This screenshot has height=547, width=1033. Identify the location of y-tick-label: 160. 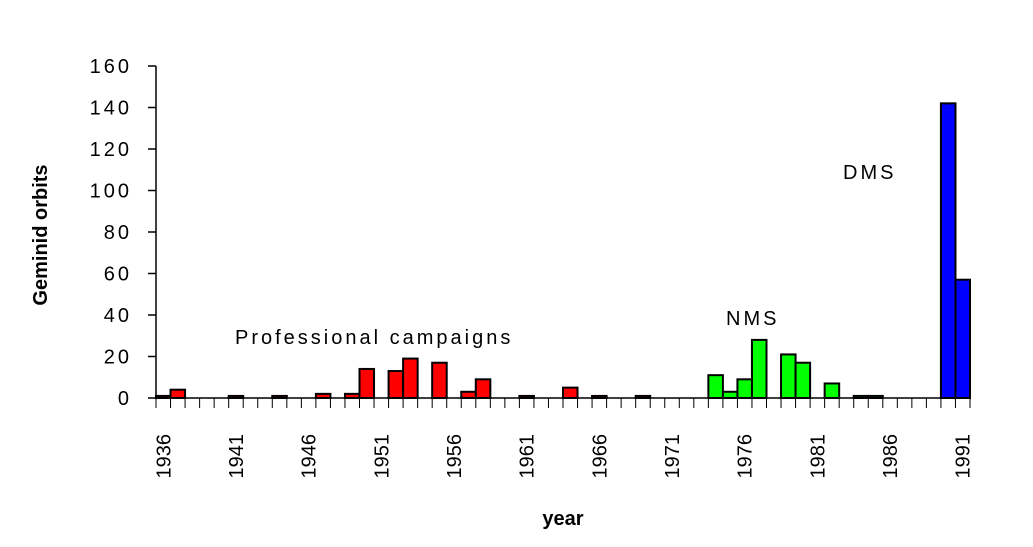
(111, 67).